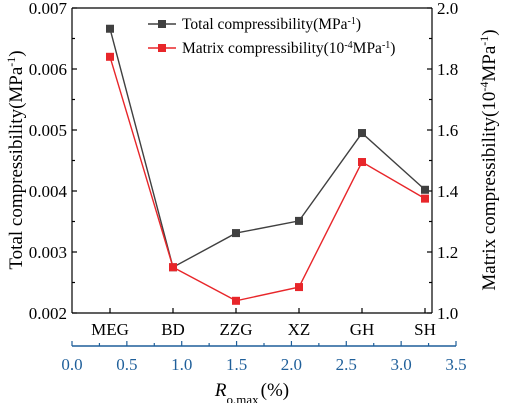 This screenshot has width=512, height=403. What do you see at coordinates (330, 24) in the screenshot?
I see `legend-total-unit: (MPa` at bounding box center [330, 24].